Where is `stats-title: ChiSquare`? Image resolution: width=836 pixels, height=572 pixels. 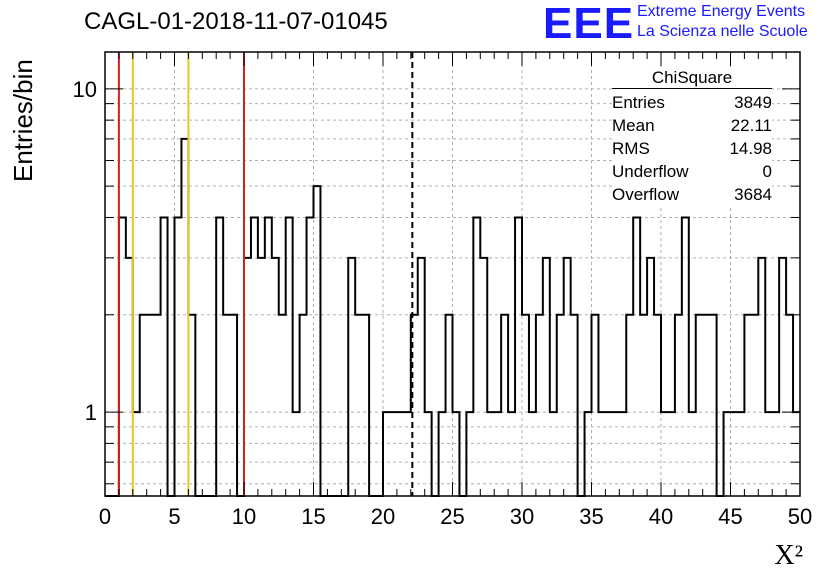 stats-title: ChiSquare is located at coordinates (692, 78).